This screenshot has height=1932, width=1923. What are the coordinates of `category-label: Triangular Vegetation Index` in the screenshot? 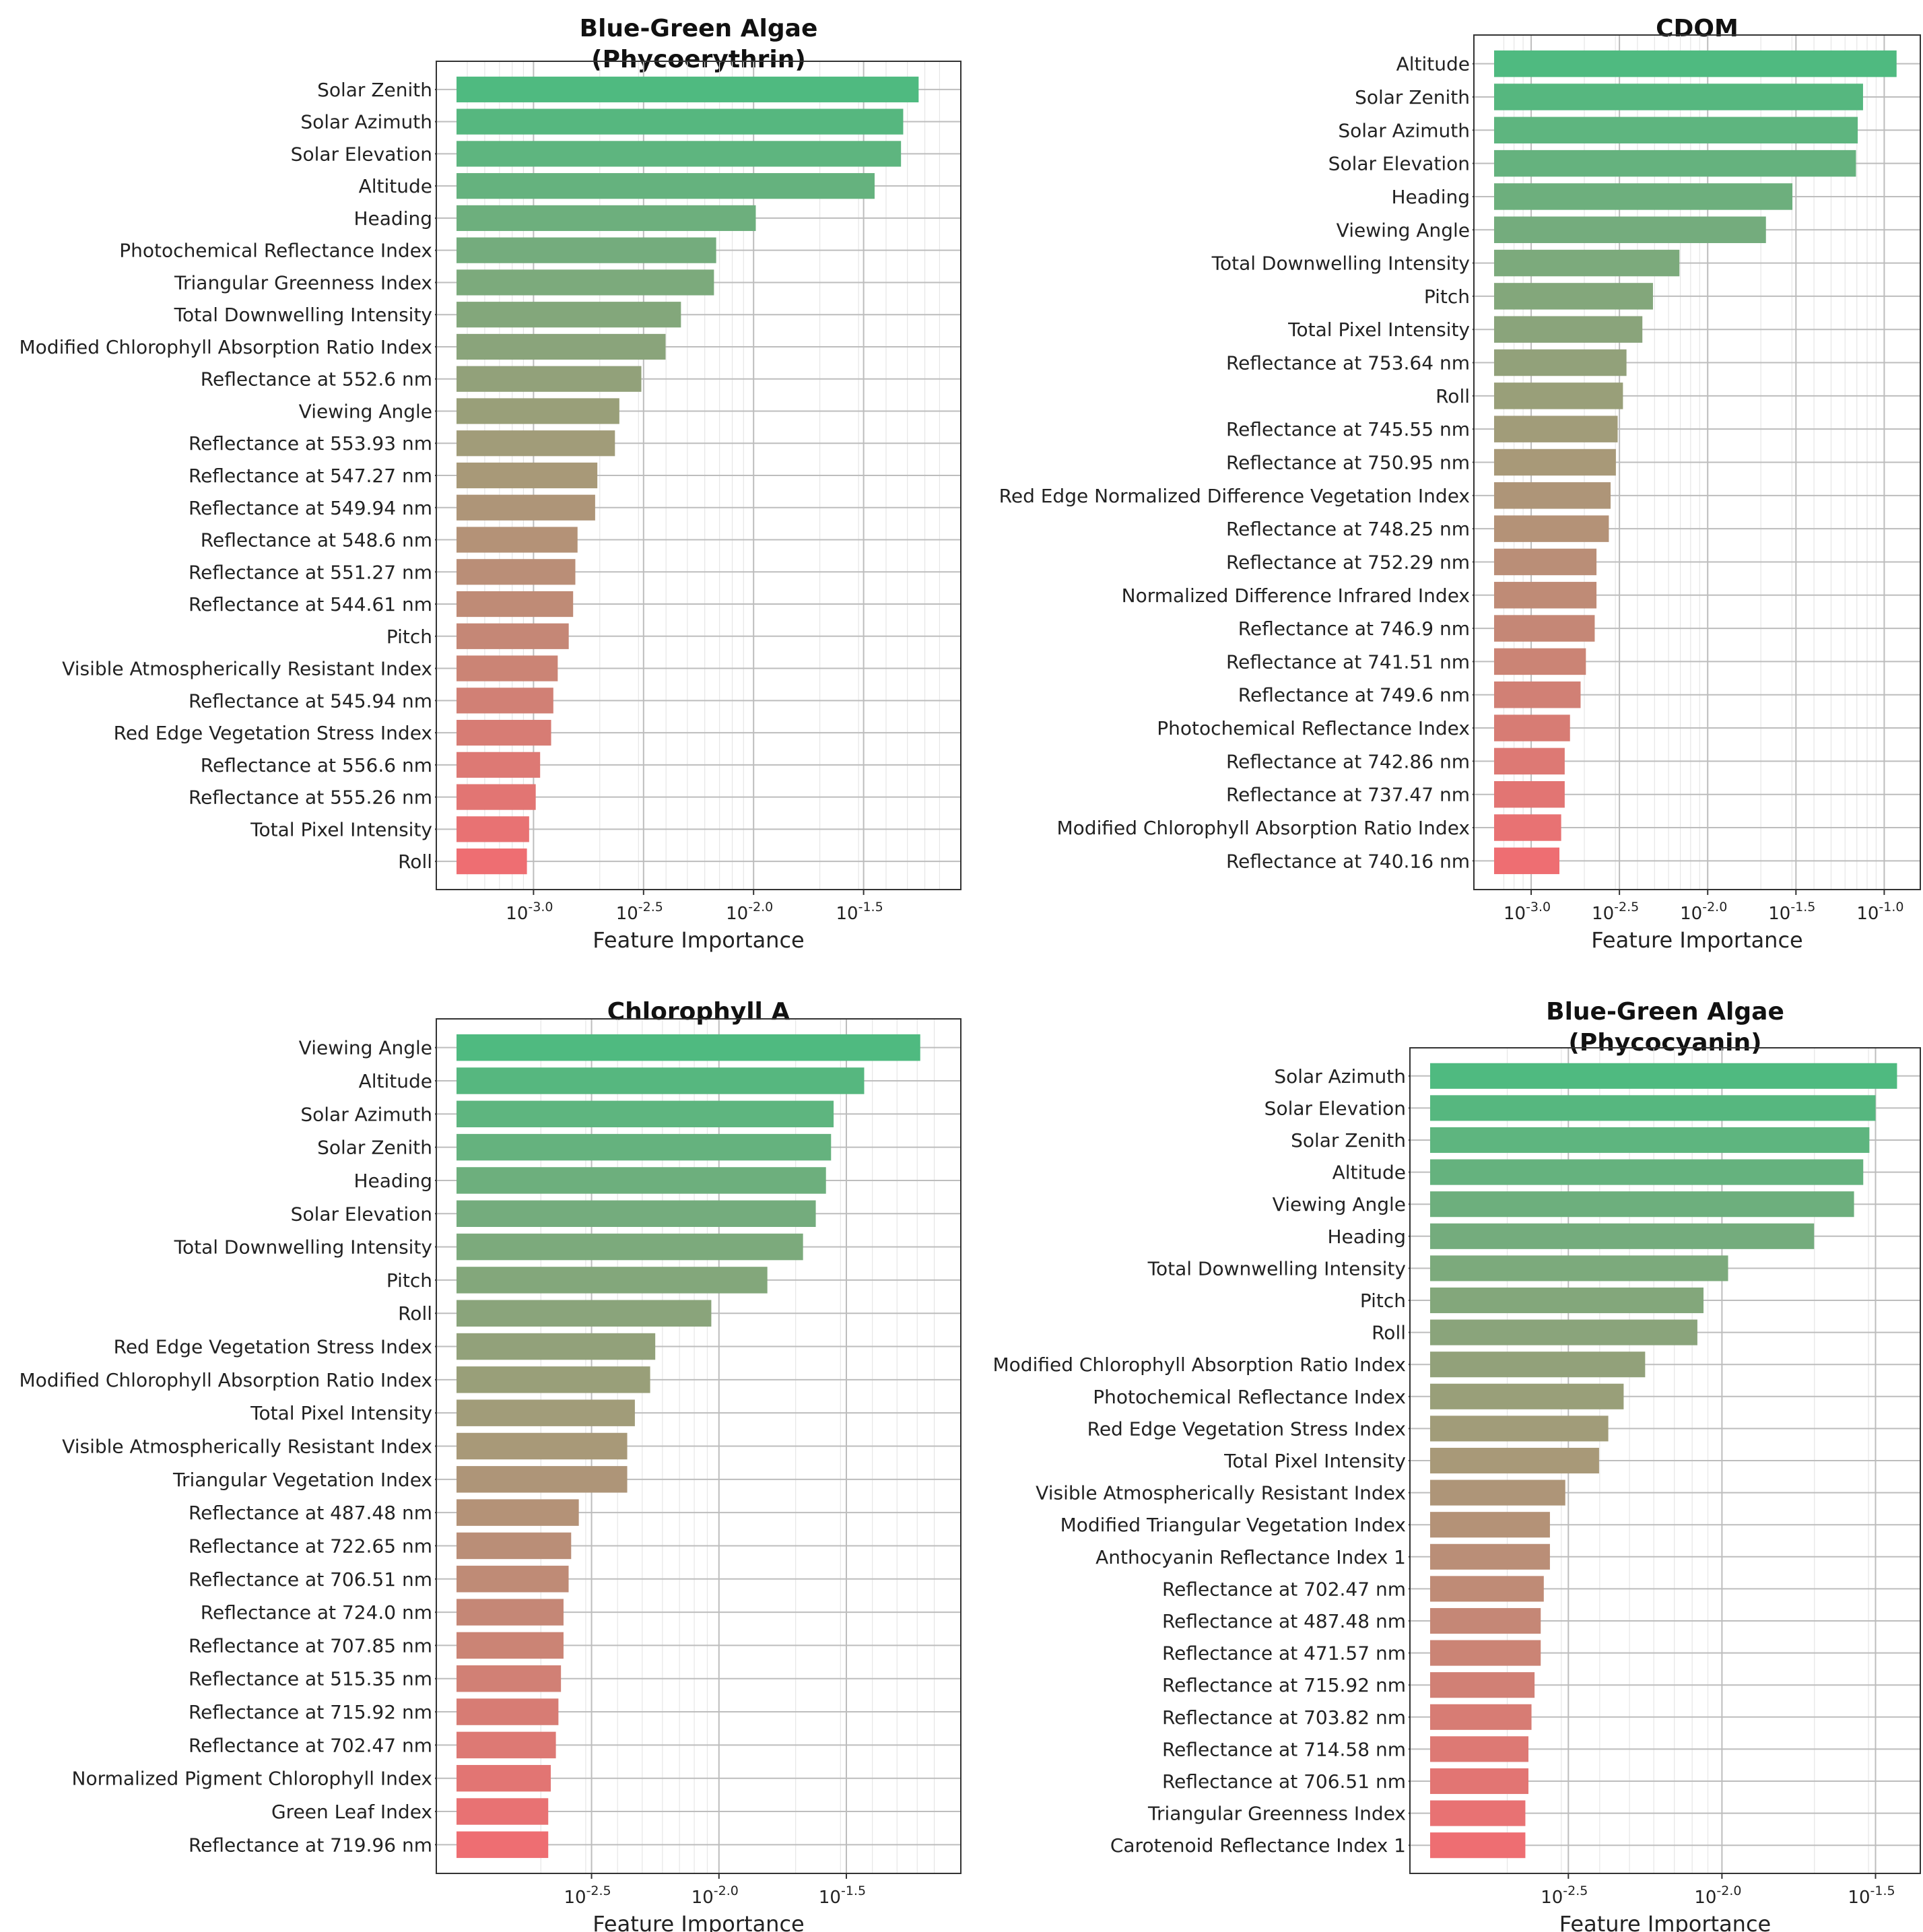 It's located at (302, 1480).